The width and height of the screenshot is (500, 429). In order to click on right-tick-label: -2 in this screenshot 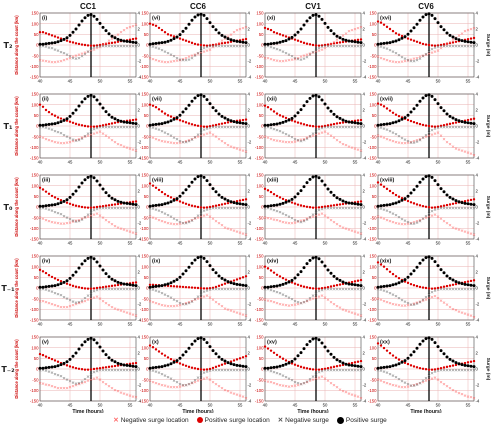, I will do `click(365, 61)`.